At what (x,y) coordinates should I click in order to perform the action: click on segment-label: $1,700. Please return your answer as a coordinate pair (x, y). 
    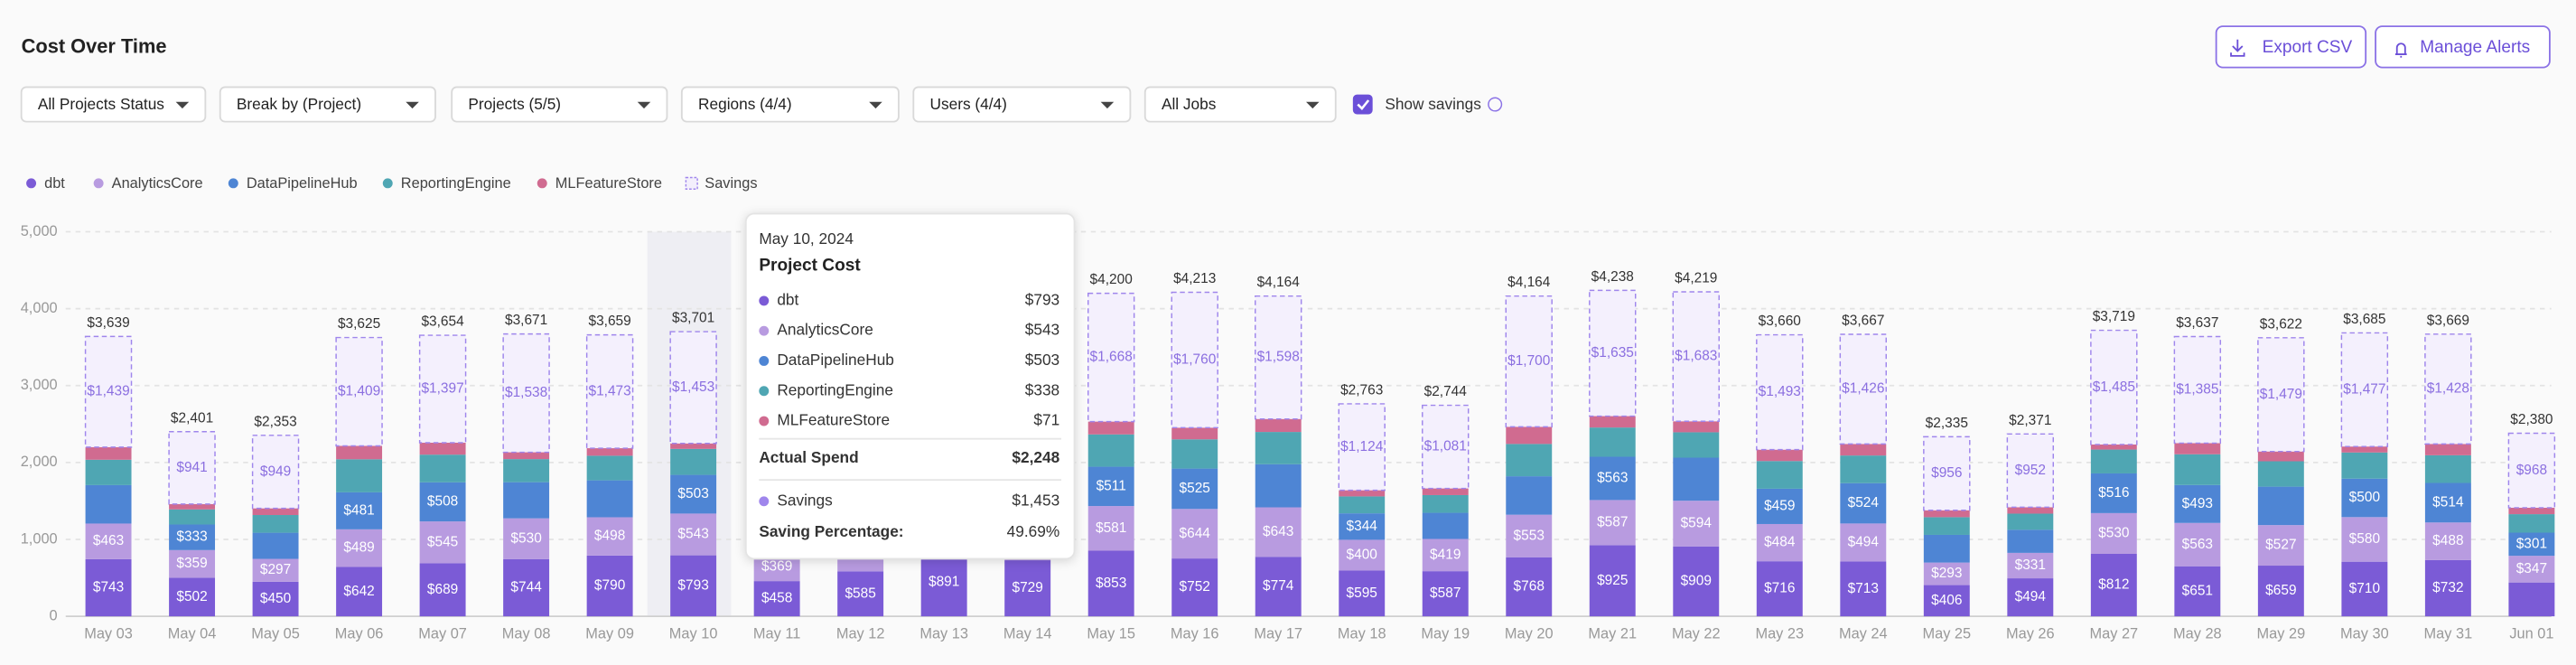
    Looking at the image, I should click on (1529, 361).